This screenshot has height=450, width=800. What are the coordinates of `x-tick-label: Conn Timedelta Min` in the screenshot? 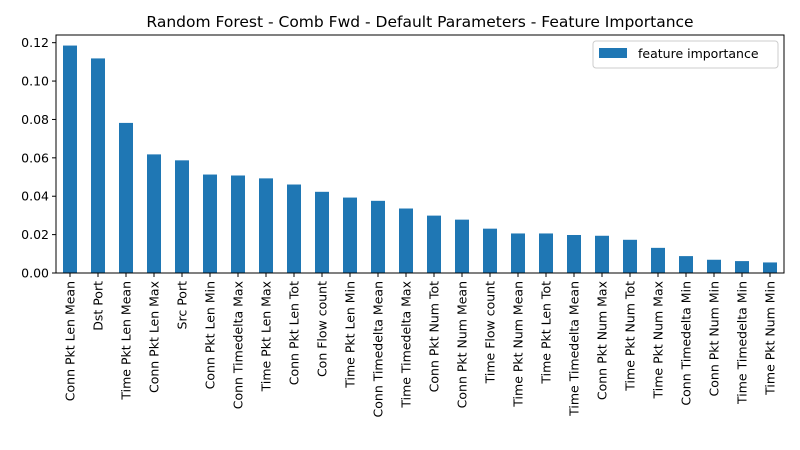 It's located at (686, 343).